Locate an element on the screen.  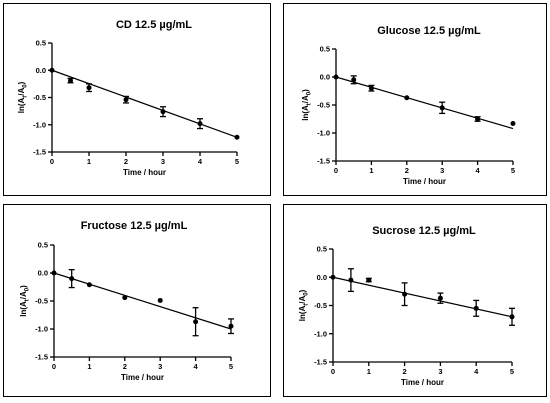
chart-title: CD 12.5 µg/mL is located at coordinates (154, 25).